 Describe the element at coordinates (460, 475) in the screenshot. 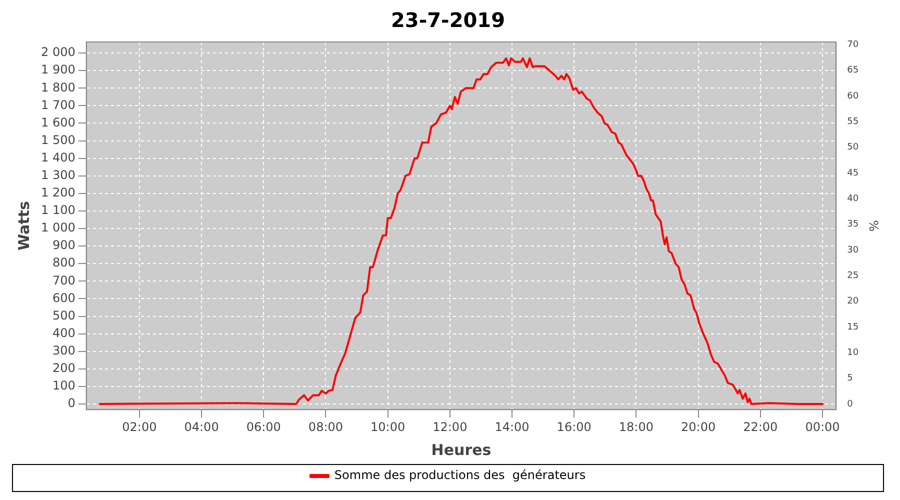

I see `legend-label: Somme des productions des générateurs` at that location.